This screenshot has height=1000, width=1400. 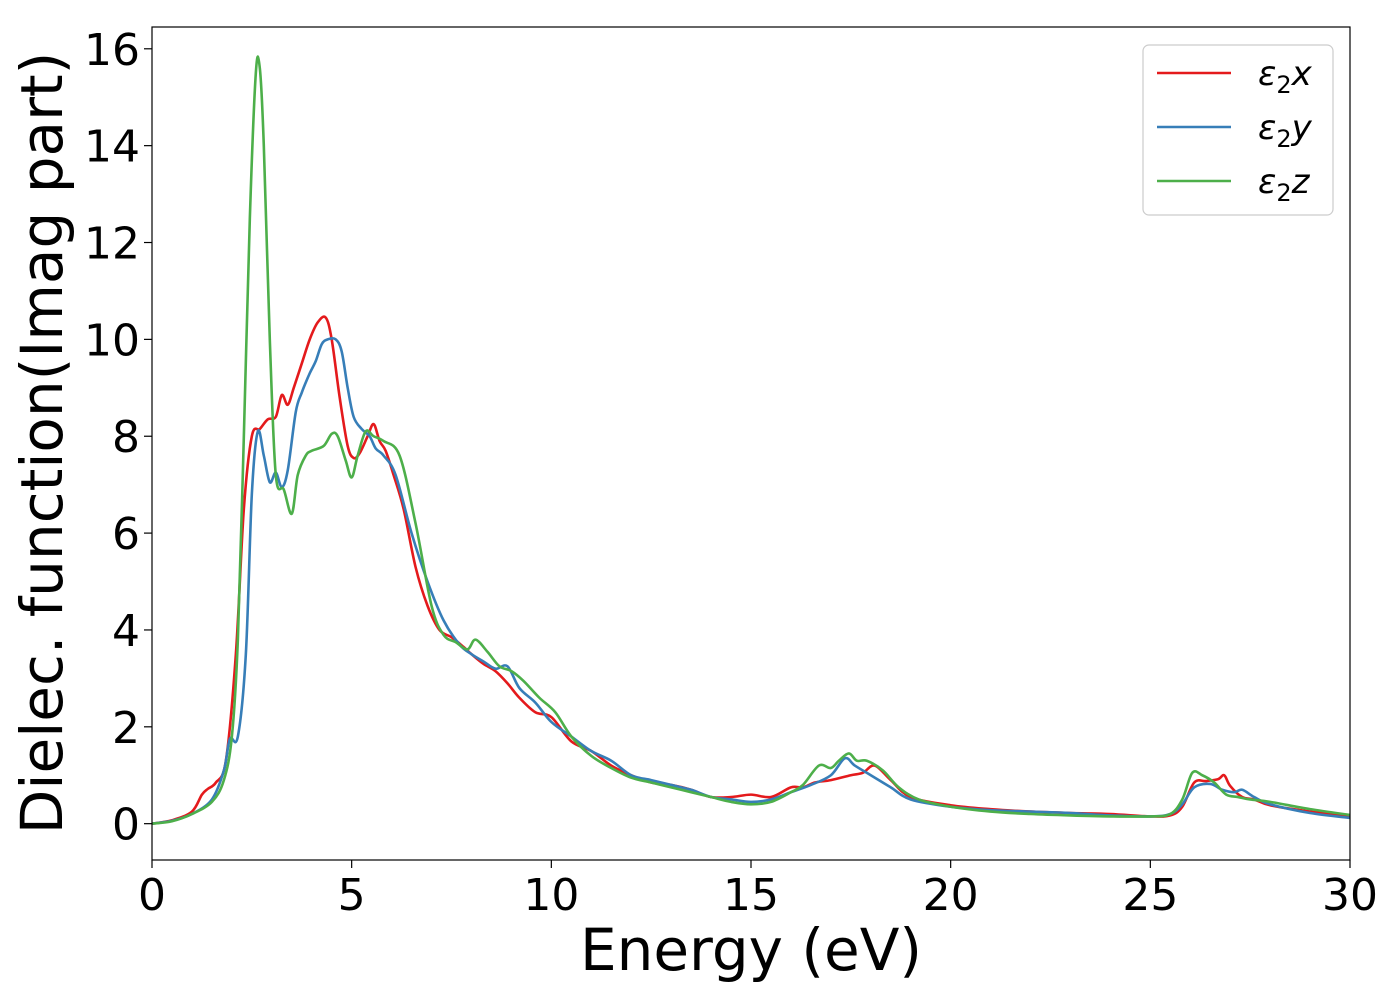 I want to click on legend-label-z: ε2z, so click(x=1284, y=184).